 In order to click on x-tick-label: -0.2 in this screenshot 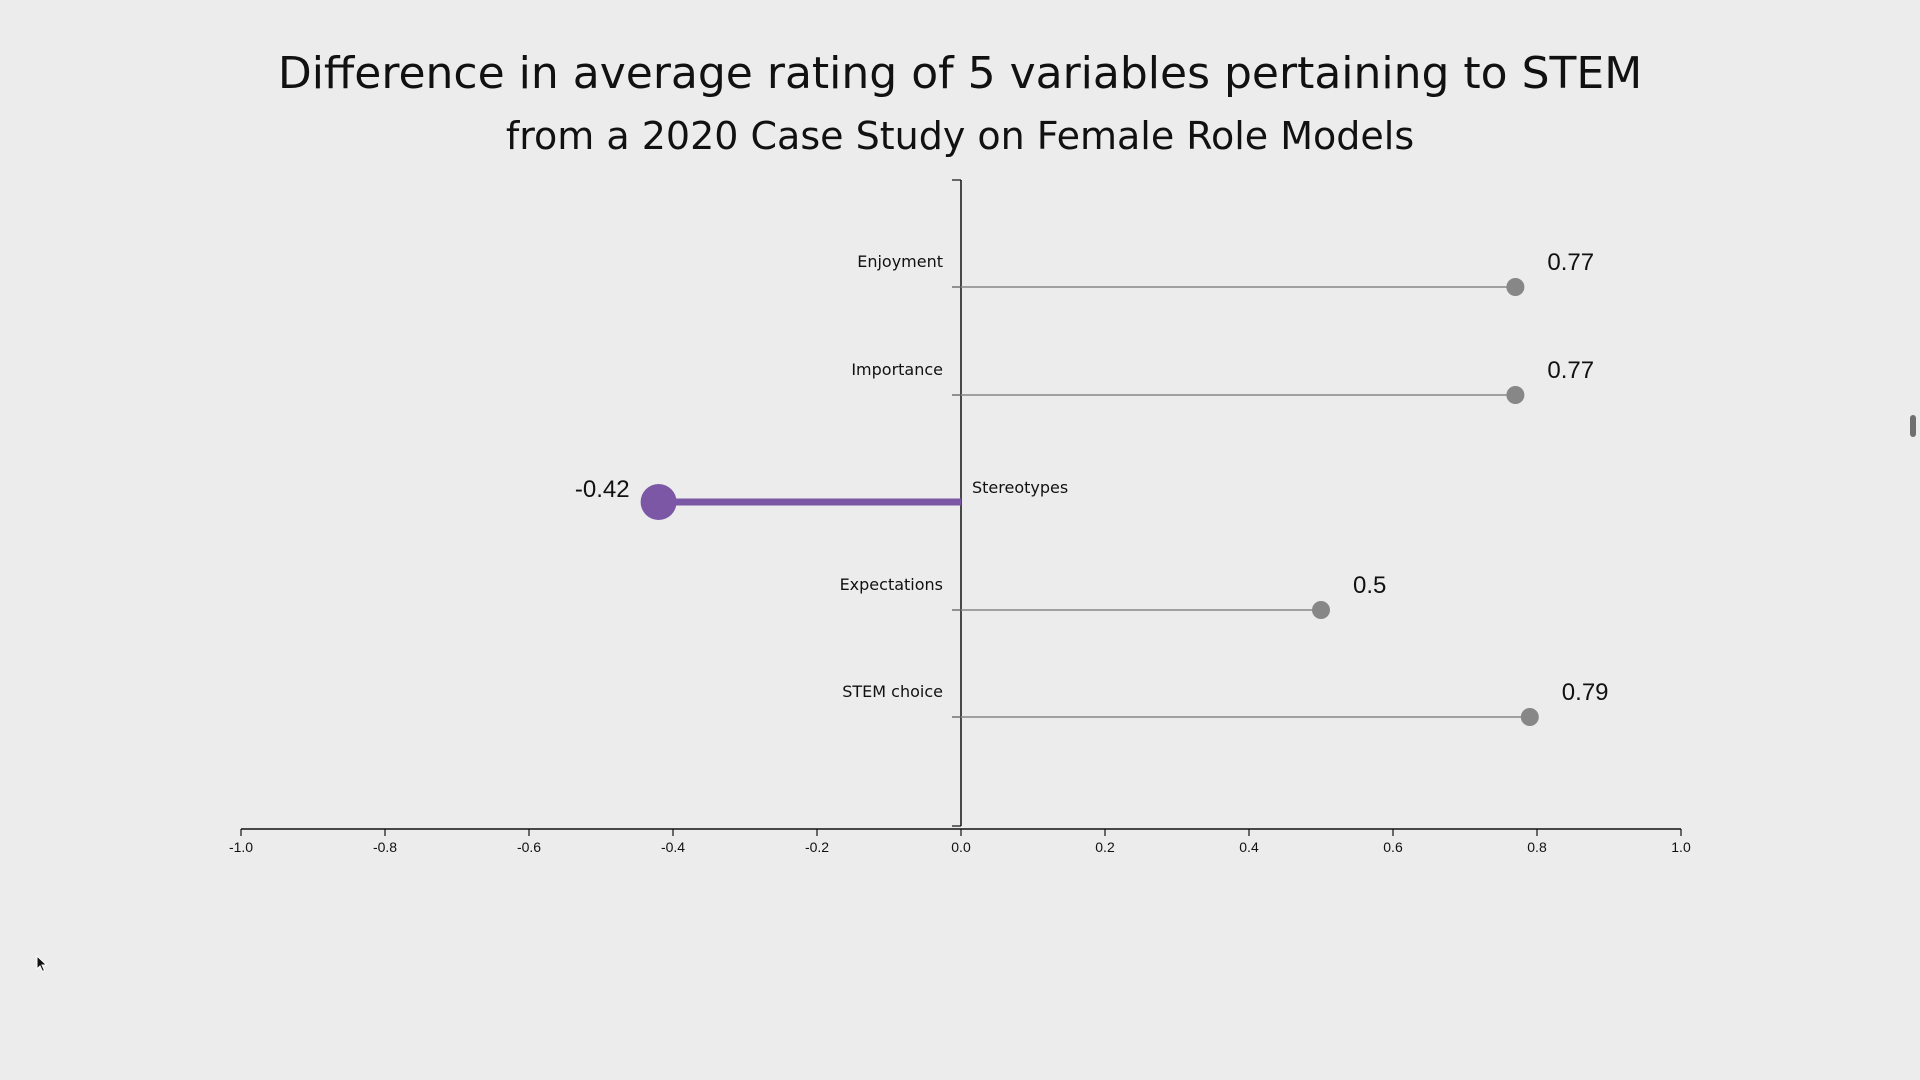, I will do `click(817, 847)`.